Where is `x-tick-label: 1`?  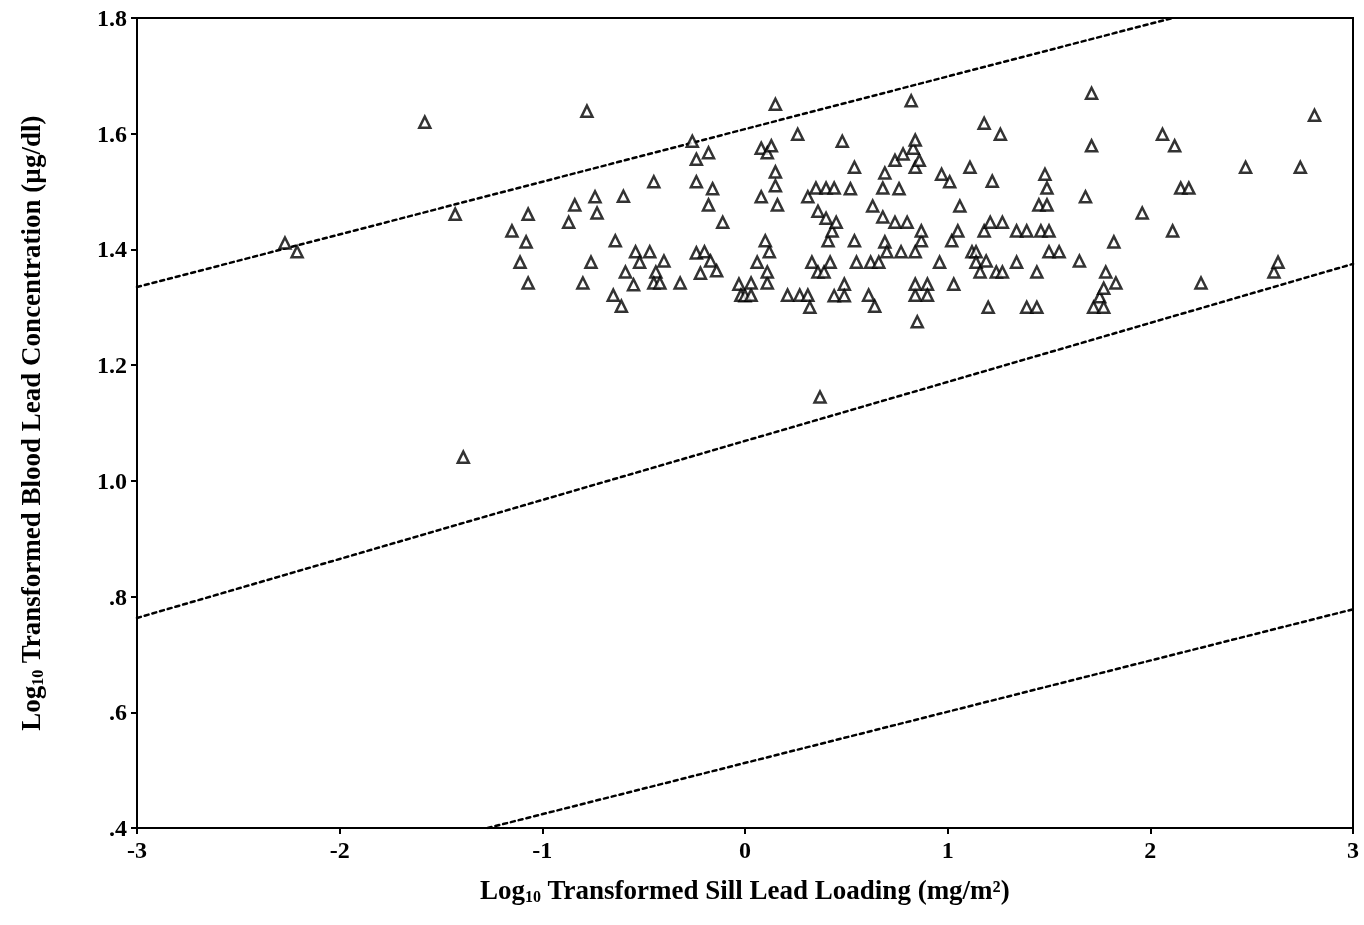 x-tick-label: 1 is located at coordinates (947, 850).